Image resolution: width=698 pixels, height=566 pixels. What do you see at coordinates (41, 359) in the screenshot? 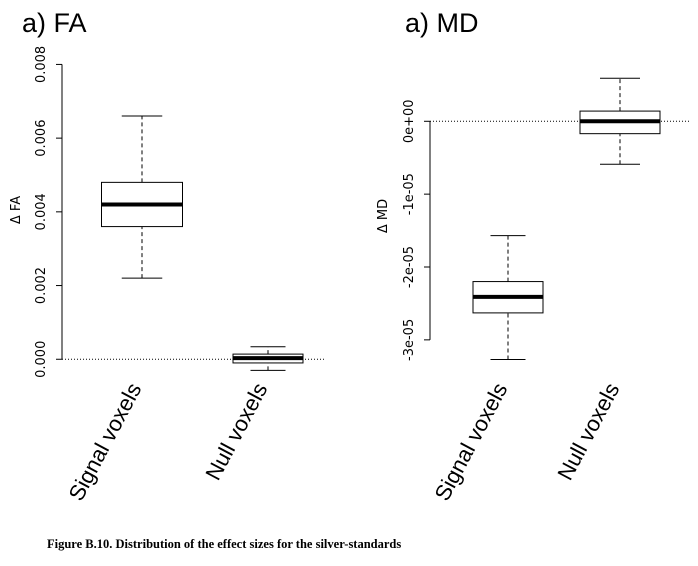
I see `y-tick-label: 0.000` at bounding box center [41, 359].